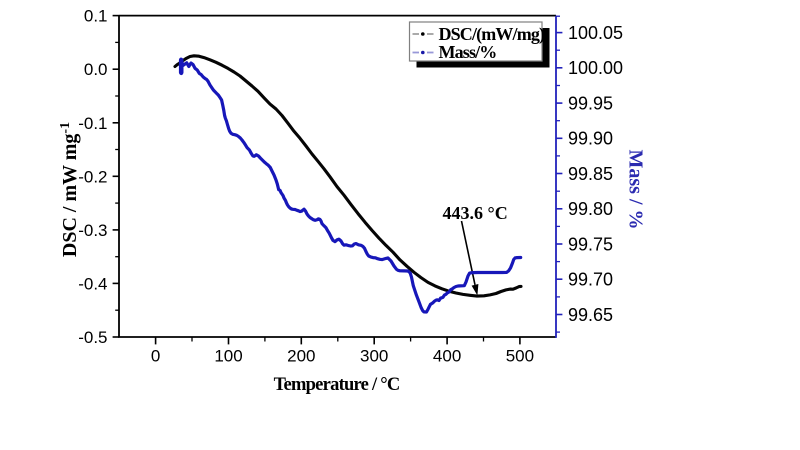 The height and width of the screenshot is (450, 800). Describe the element at coordinates (337, 385) in the screenshot. I see `svg-text: Temperature / °C` at that location.